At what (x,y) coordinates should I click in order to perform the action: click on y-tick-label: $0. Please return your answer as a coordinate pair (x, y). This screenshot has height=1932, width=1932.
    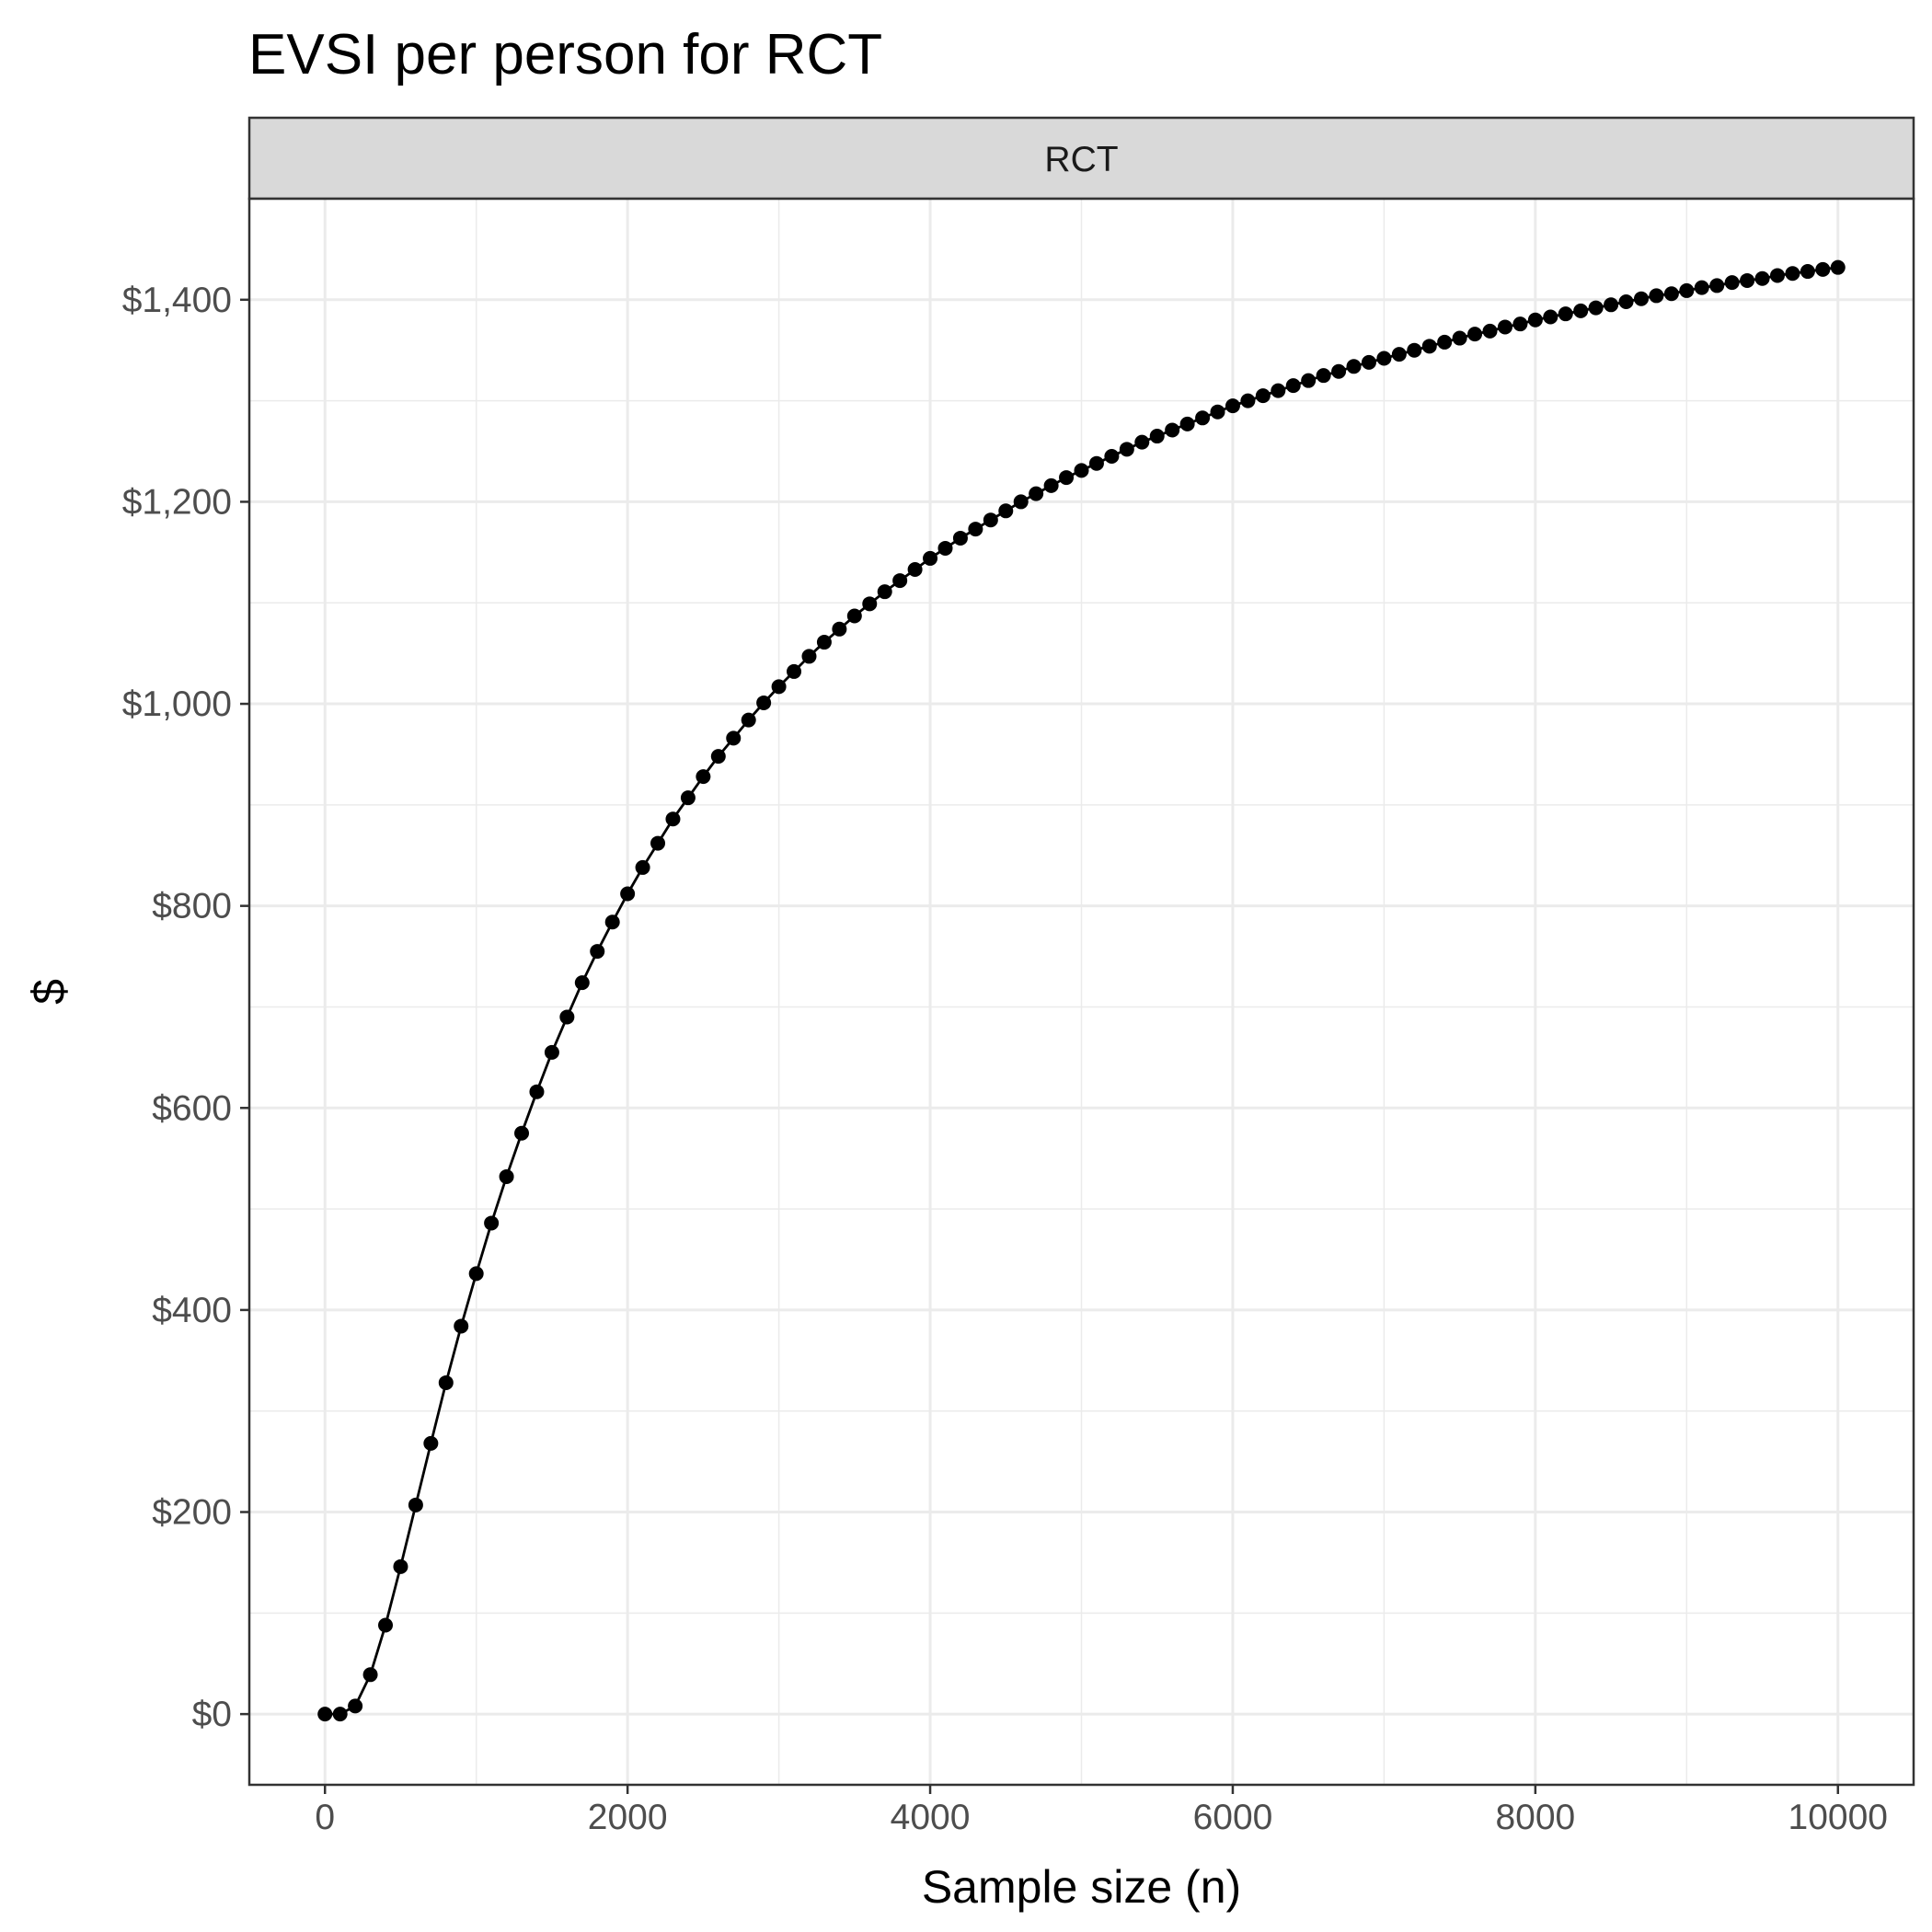
    Looking at the image, I should click on (212, 1714).